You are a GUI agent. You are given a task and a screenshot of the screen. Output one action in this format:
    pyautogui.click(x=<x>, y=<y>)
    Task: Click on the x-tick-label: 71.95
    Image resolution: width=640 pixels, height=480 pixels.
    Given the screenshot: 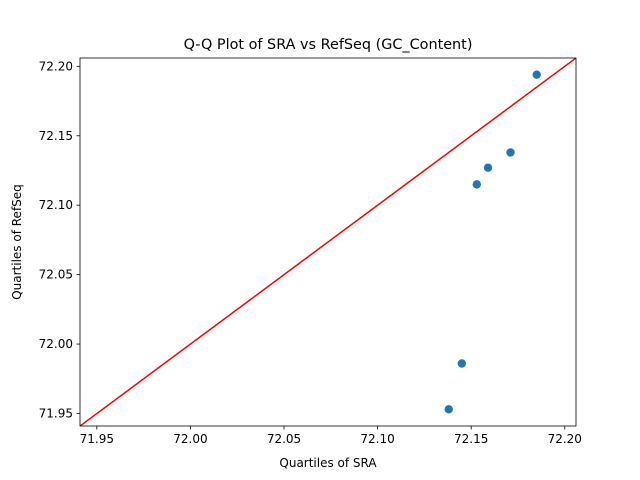 What is the action you would take?
    pyautogui.click(x=97, y=439)
    